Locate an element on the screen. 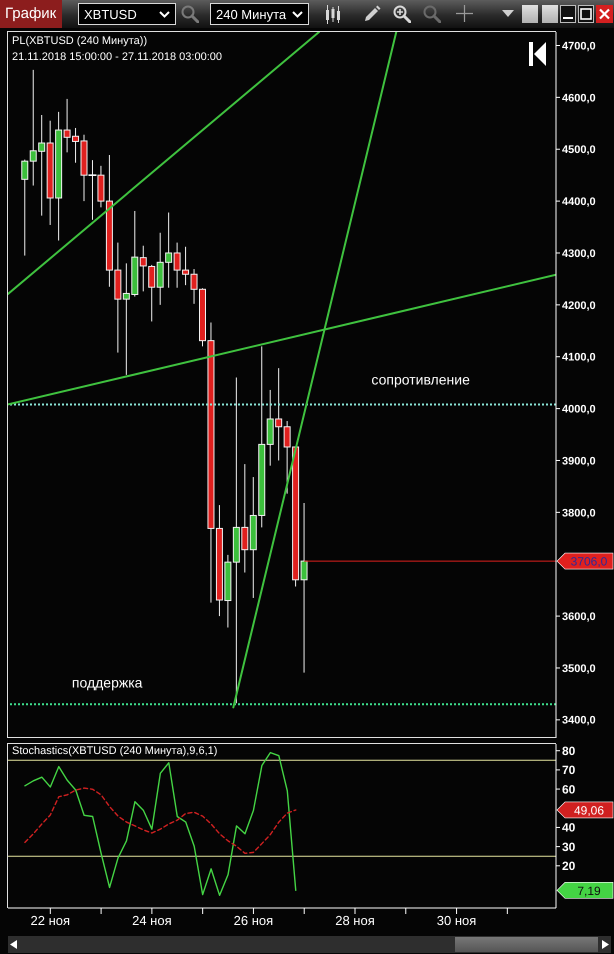 This screenshot has height=954, width=614. y-tick-label: 4400,0 is located at coordinates (579, 202).